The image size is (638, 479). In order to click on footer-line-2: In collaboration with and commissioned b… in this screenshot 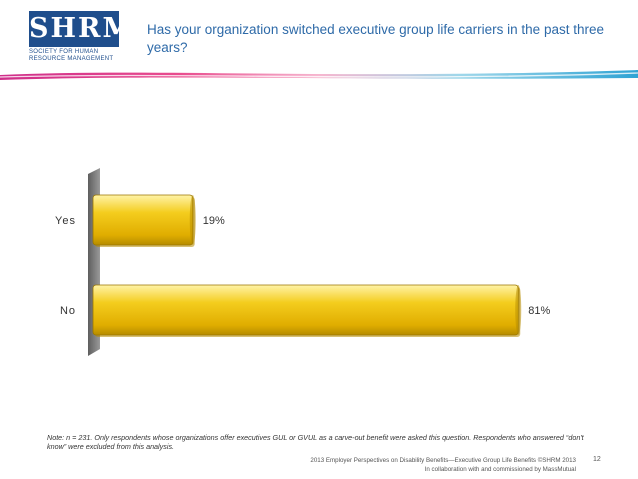, I will do `click(500, 469)`.